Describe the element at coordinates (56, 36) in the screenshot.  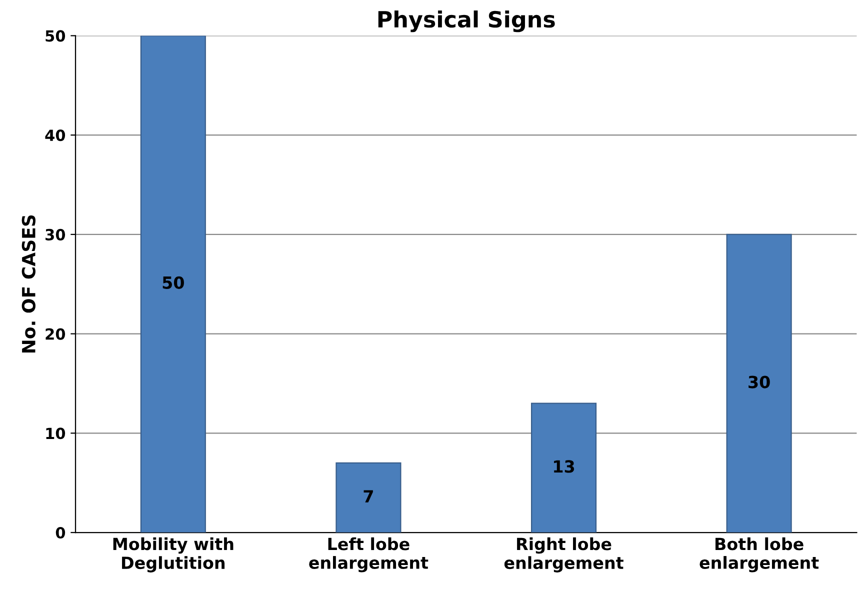
I see `y-tick-label: 50` at that location.